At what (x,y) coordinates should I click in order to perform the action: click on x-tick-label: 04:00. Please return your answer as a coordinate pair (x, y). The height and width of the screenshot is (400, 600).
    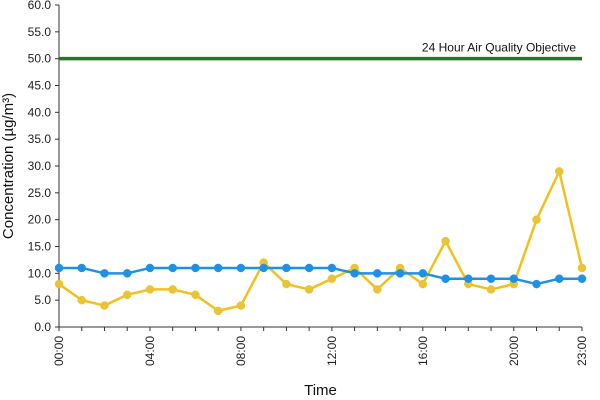
    Looking at the image, I should click on (150, 351).